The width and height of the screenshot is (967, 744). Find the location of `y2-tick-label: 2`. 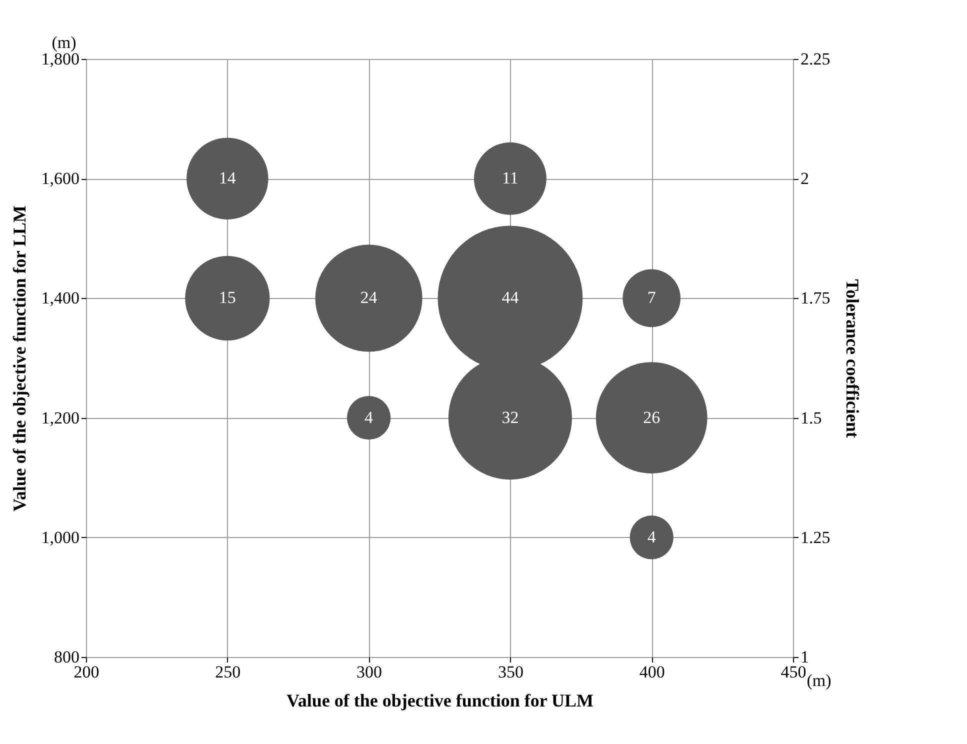

y2-tick-label: 2 is located at coordinates (804, 178).